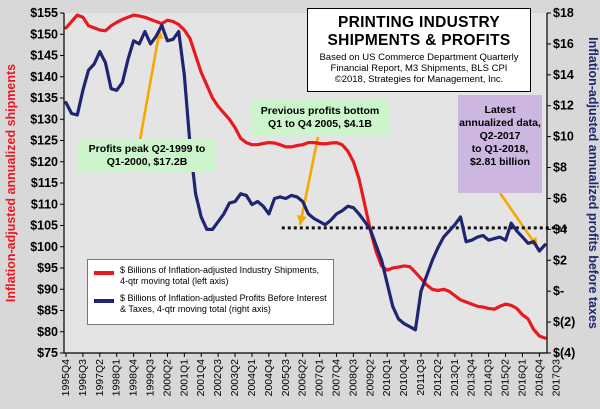  What do you see at coordinates (44, 13) in the screenshot?
I see `y-tick-label-left: $155` at bounding box center [44, 13].